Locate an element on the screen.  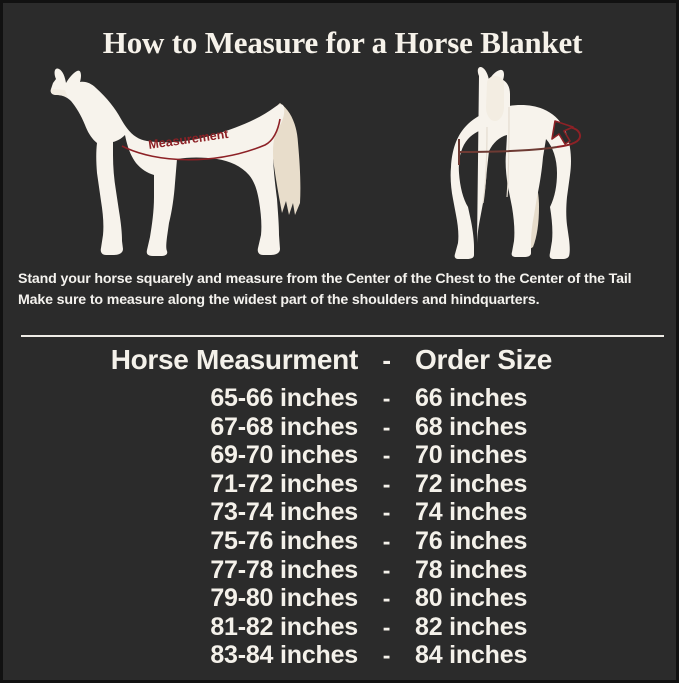
header-measurement: Horse Measurment is located at coordinates (234, 359).